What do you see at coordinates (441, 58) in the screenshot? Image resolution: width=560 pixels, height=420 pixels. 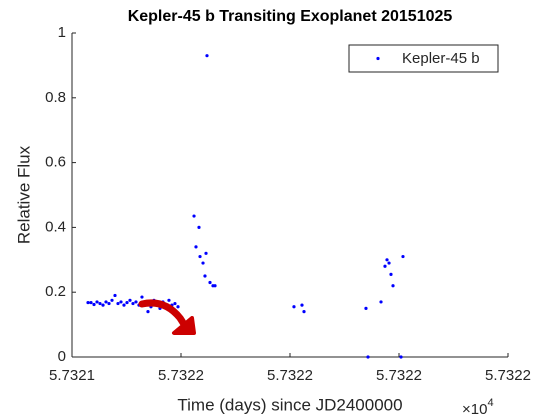 I see `legend-label: Kepler-45 b` at bounding box center [441, 58].